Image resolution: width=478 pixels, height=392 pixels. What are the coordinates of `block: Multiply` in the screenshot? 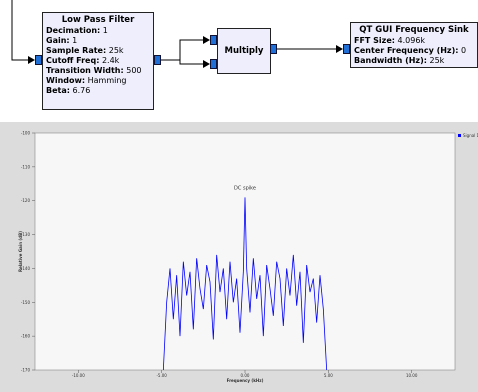 It's located at (244, 51).